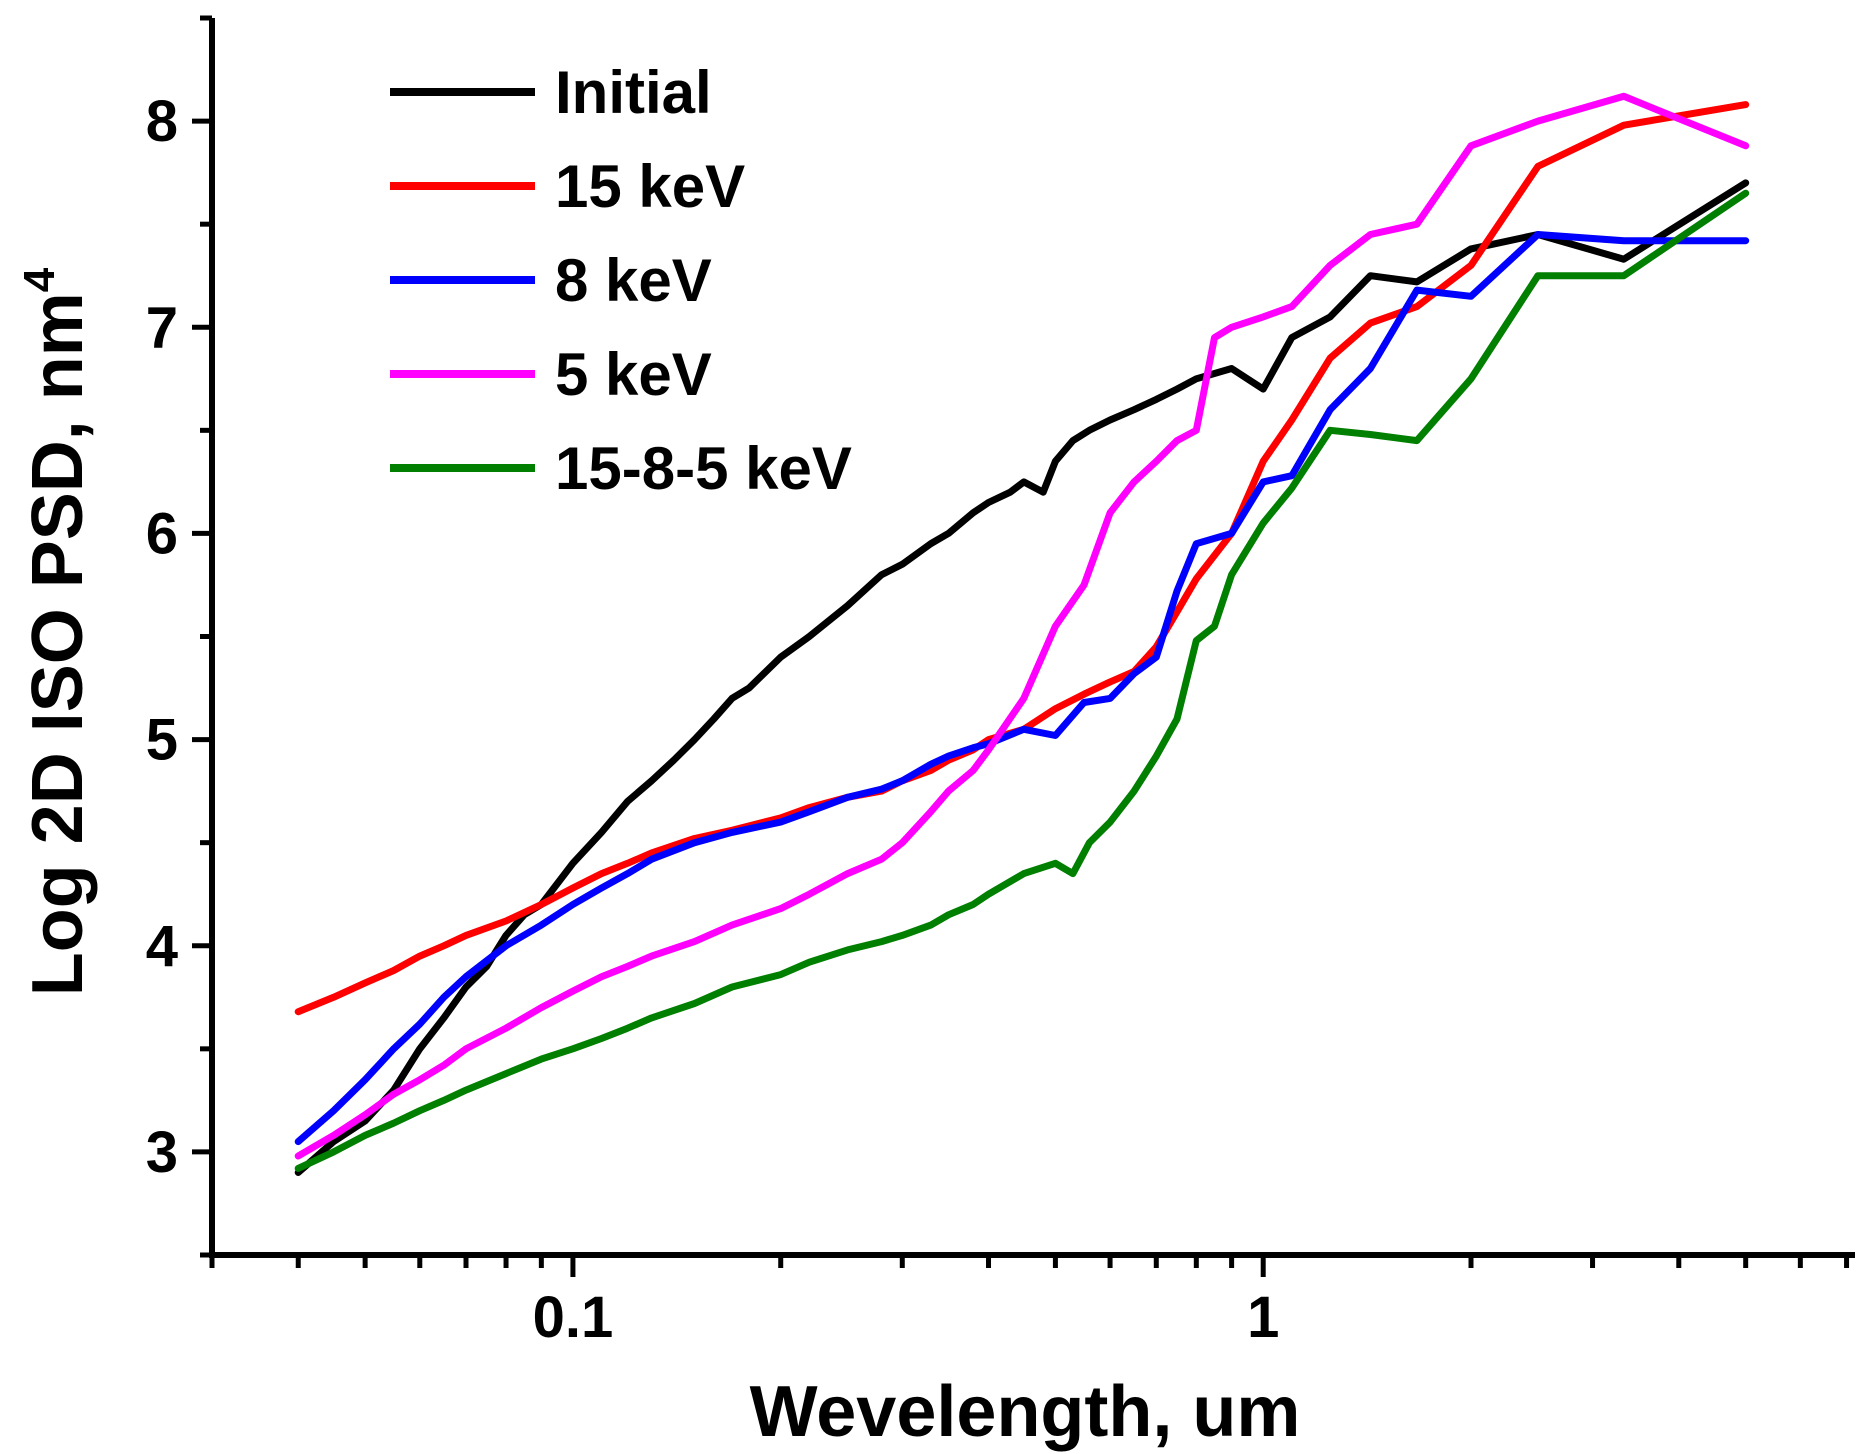  I want to click on legend-label-15-8-5-kev: 15-8-5 keV, so click(703, 468).